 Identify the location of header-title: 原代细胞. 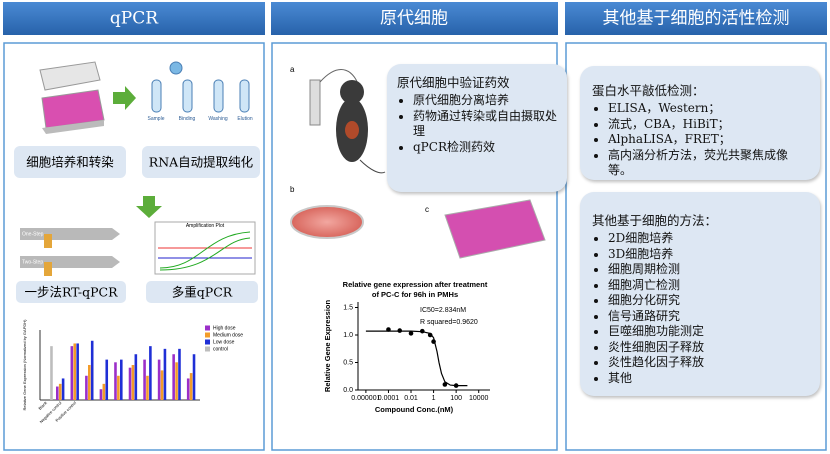
(414, 19).